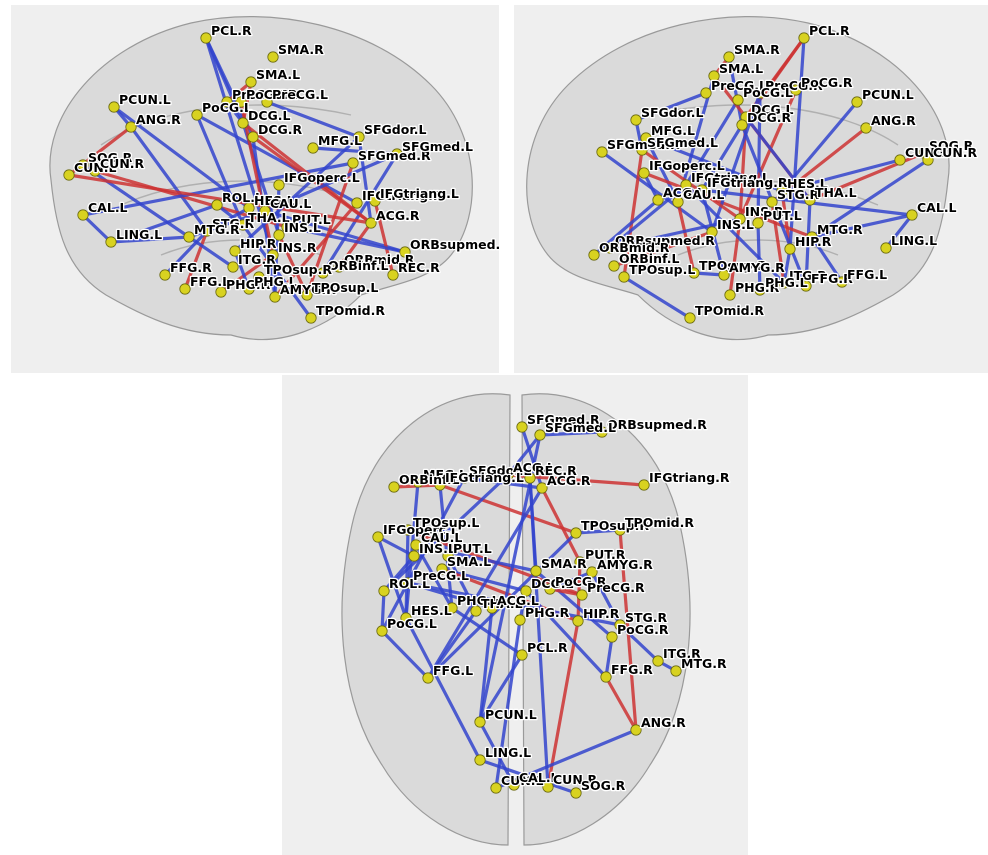  I want to click on region-label: SFGmed.R, so click(394, 155).